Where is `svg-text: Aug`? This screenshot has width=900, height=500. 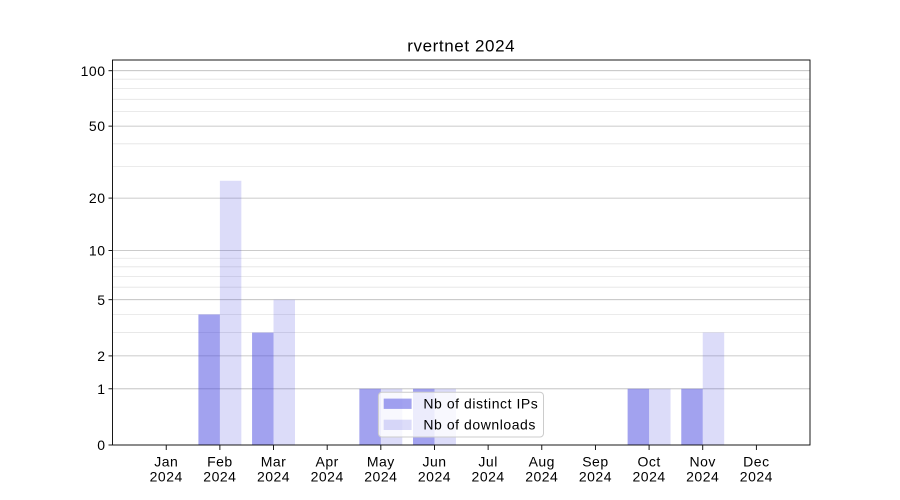 svg-text: Aug is located at coordinates (542, 462).